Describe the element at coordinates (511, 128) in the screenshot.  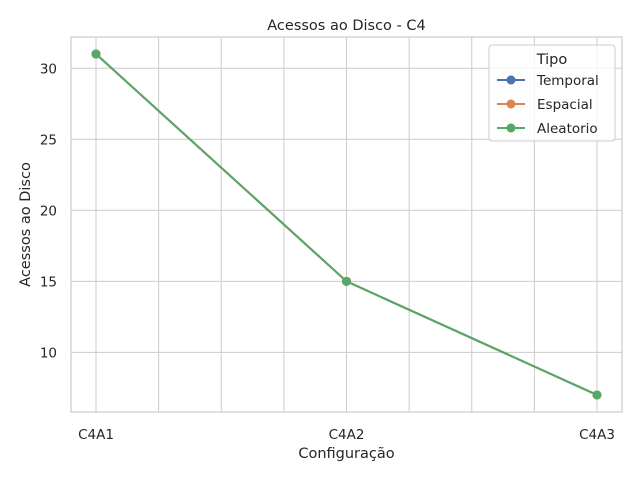
I see `legend-marker-aleatorio` at that location.